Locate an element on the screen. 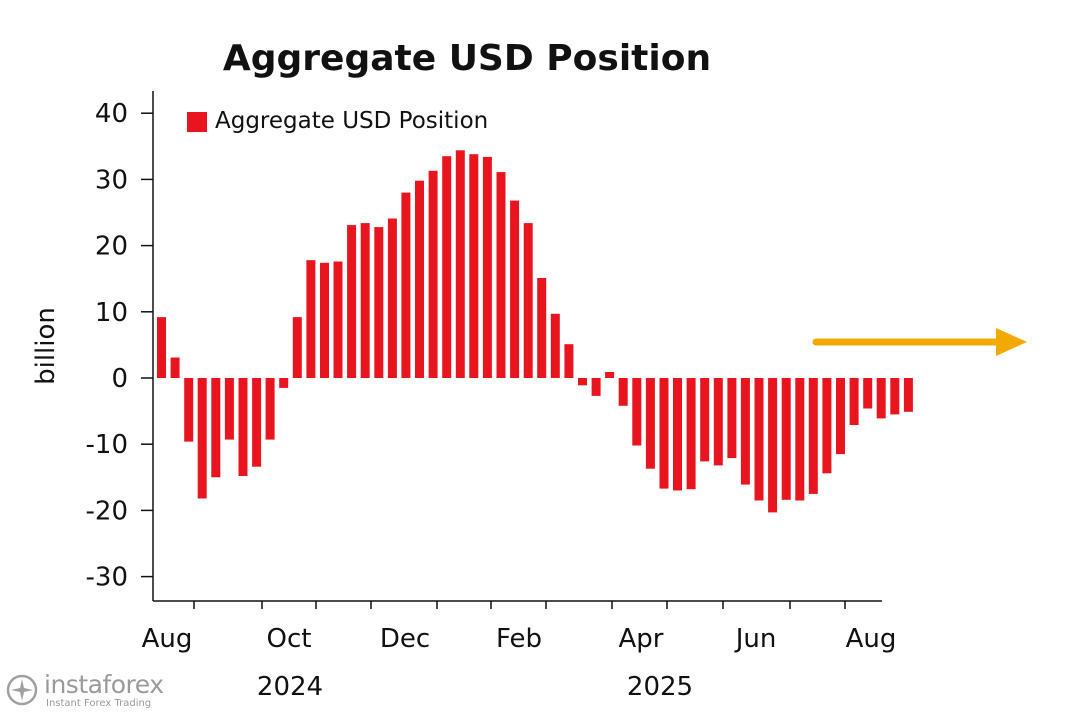 The width and height of the screenshot is (1080, 713). month-label-oct: Oct is located at coordinates (289, 639).